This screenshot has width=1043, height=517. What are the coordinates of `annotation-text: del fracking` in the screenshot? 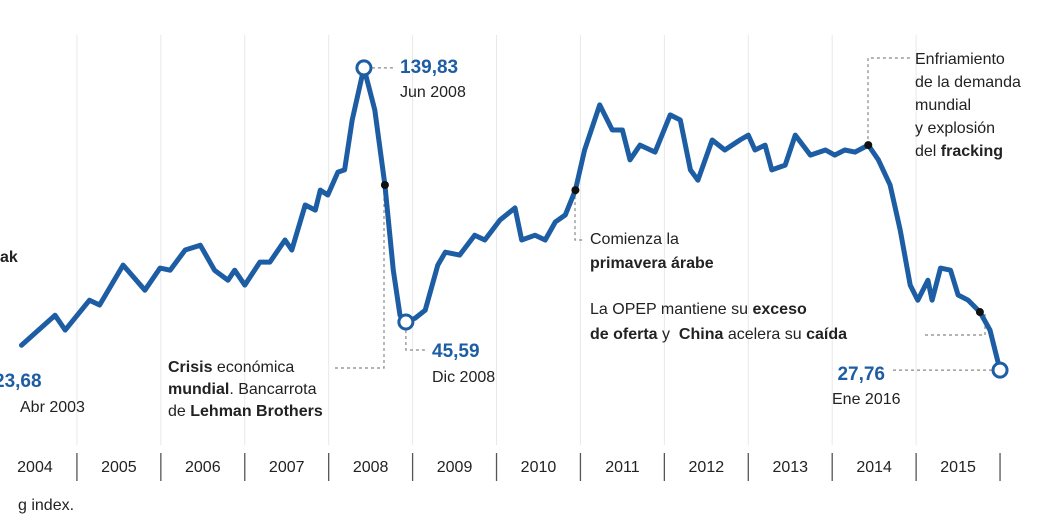 It's located at (959, 151).